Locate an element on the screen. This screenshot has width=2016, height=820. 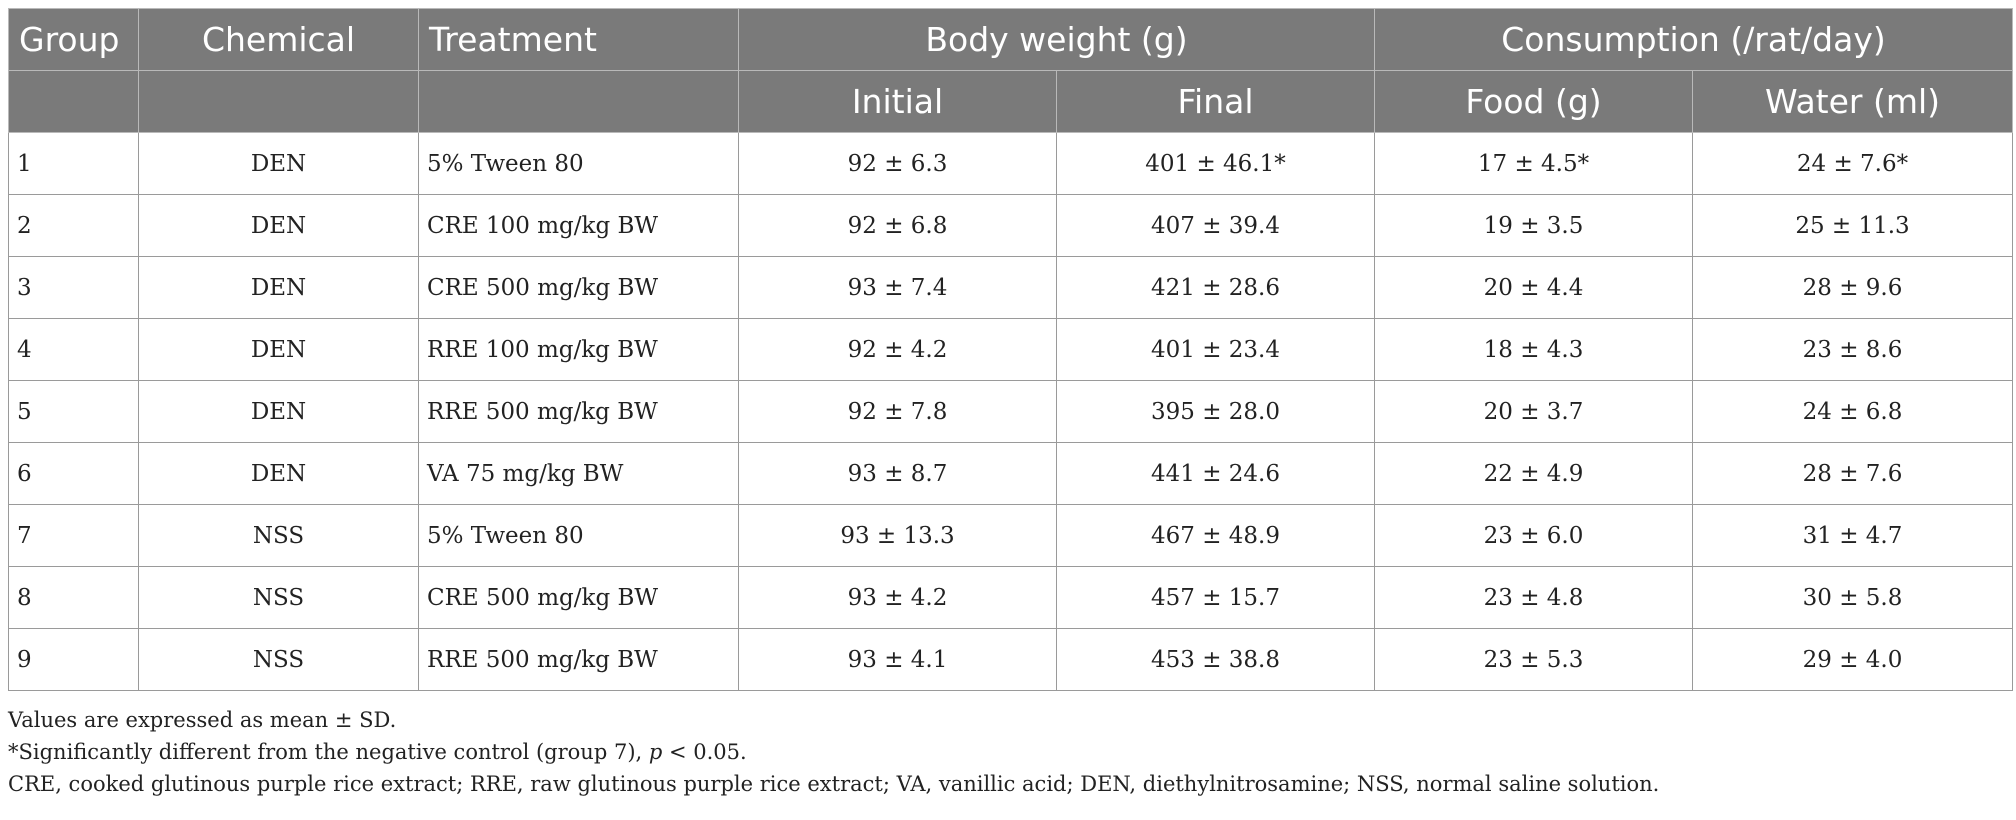
header-initial: Initial is located at coordinates (897, 101).